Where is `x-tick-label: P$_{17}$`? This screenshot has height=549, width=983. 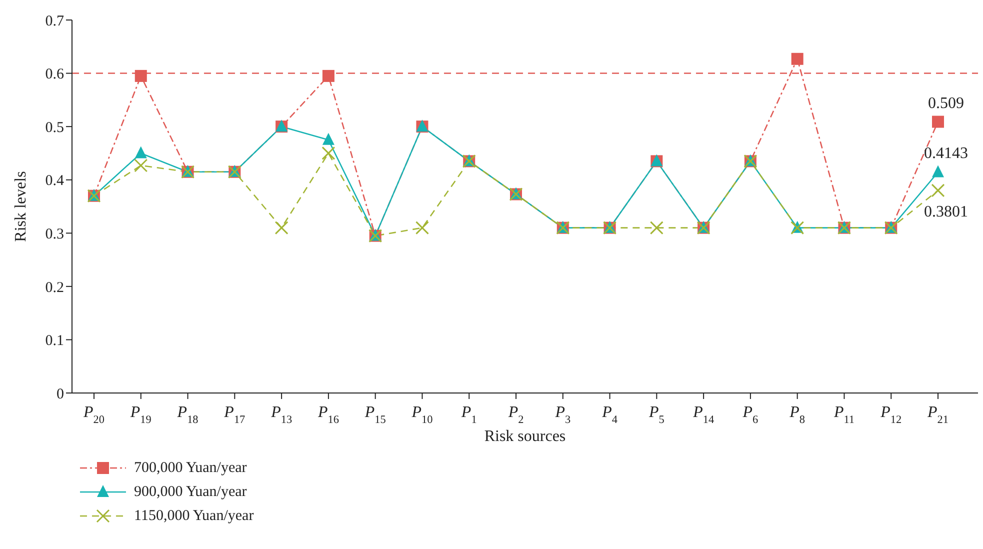 x-tick-label: P$_{17}$ is located at coordinates (234, 415).